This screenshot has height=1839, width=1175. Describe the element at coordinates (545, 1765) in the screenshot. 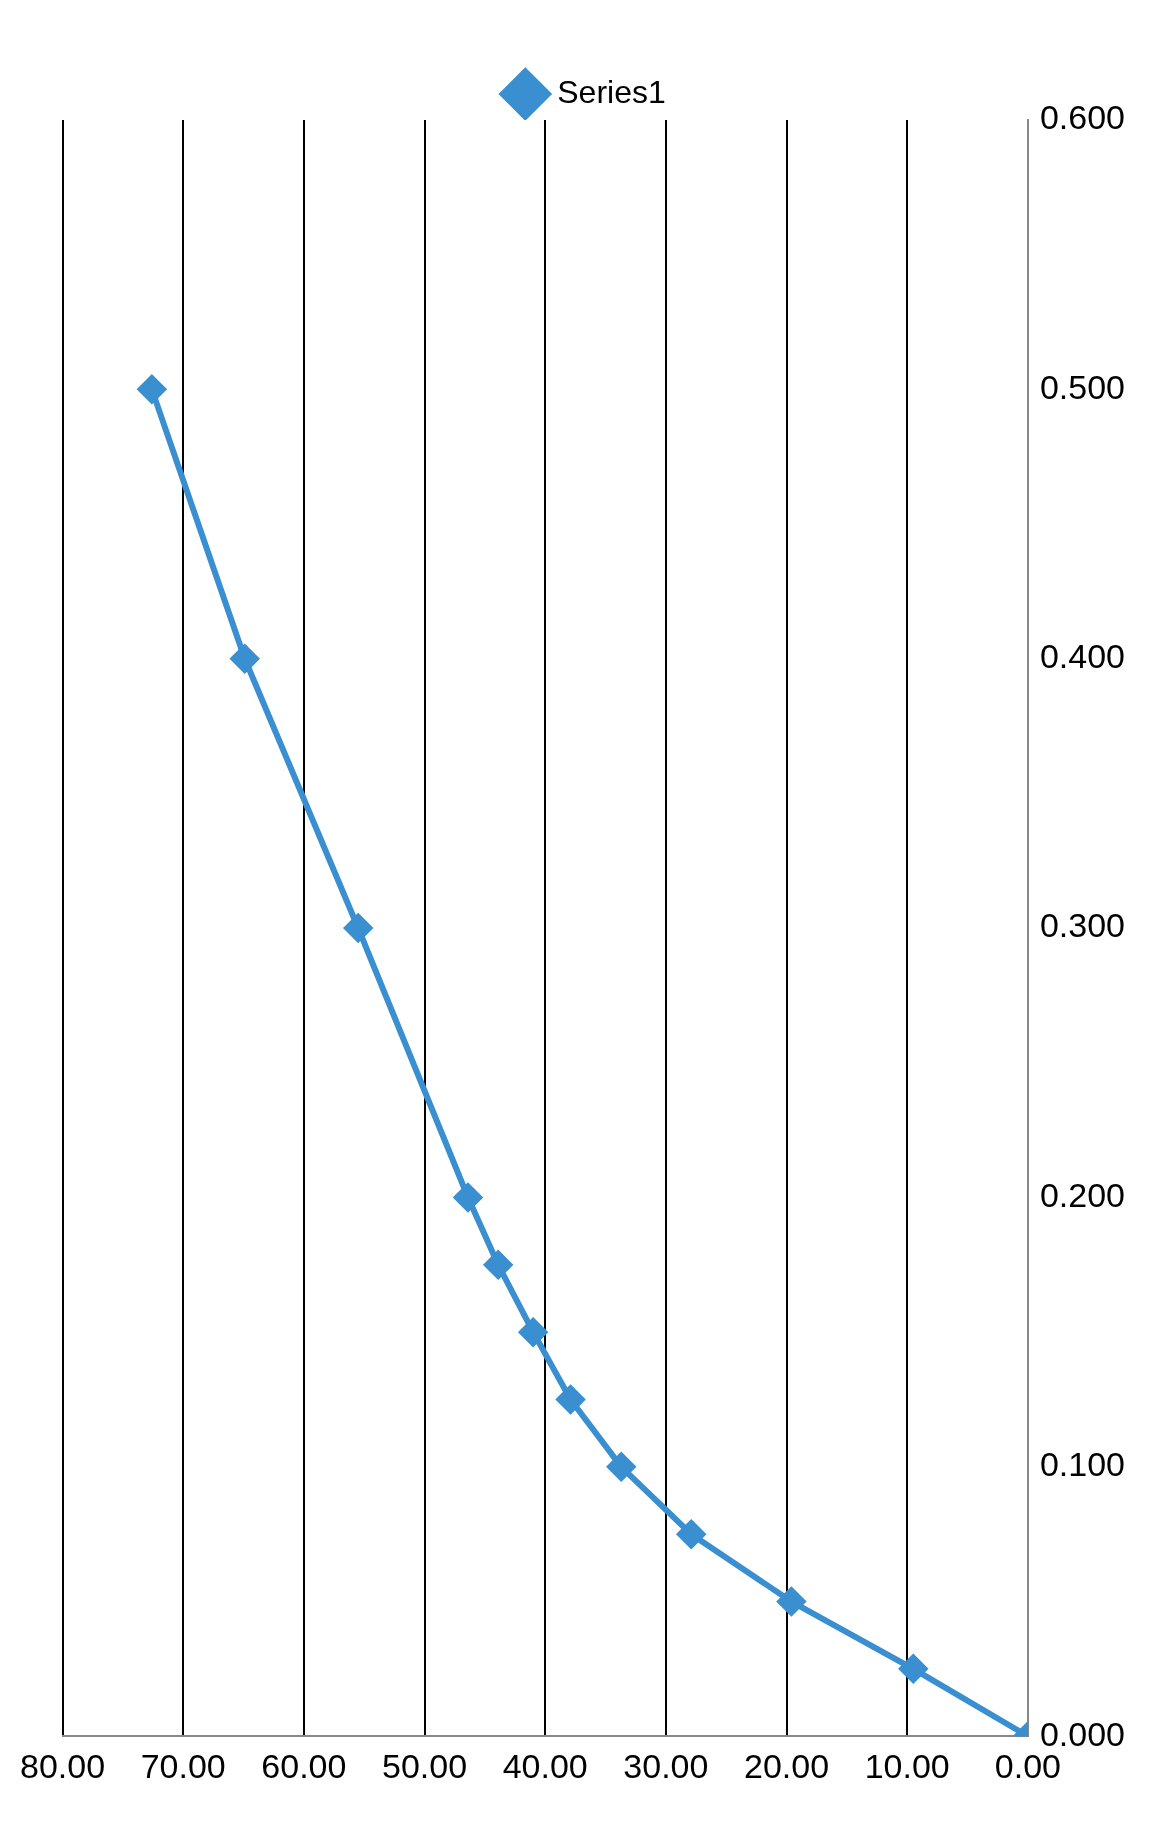

I see `x-tick-label: 40.00` at that location.